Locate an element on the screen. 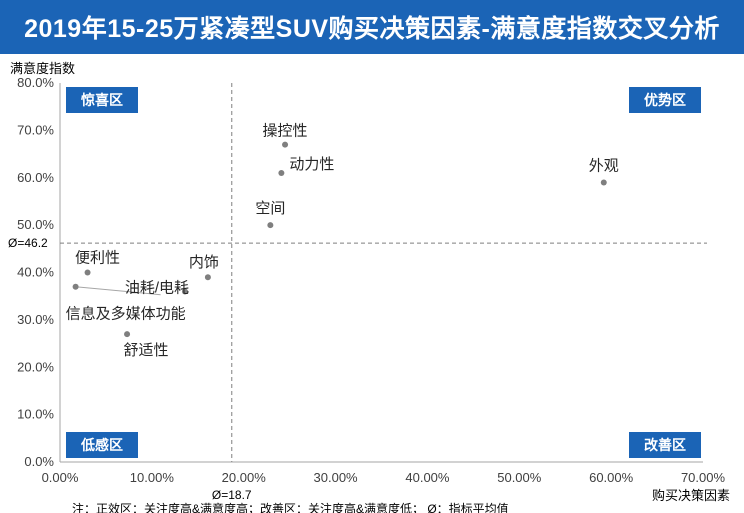 The image size is (744, 513). point-label: 油耗/电耗 is located at coordinates (157, 287).